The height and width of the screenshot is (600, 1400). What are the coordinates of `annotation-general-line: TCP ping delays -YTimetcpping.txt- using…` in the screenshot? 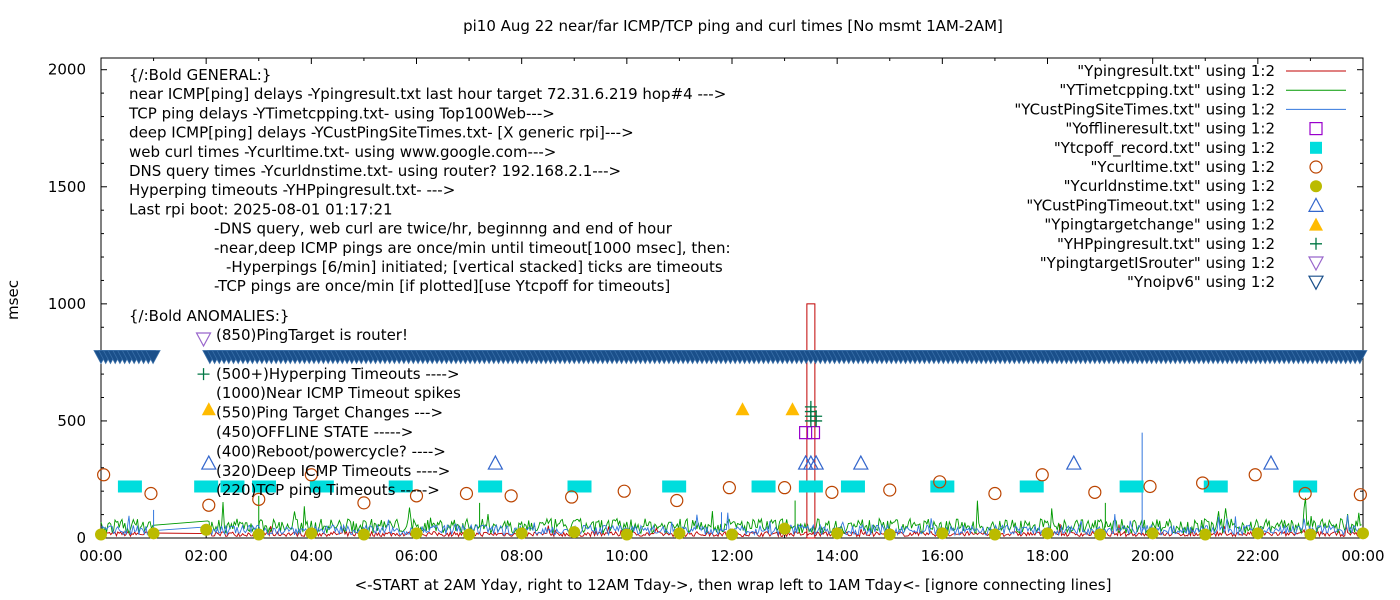 It's located at (341, 113).